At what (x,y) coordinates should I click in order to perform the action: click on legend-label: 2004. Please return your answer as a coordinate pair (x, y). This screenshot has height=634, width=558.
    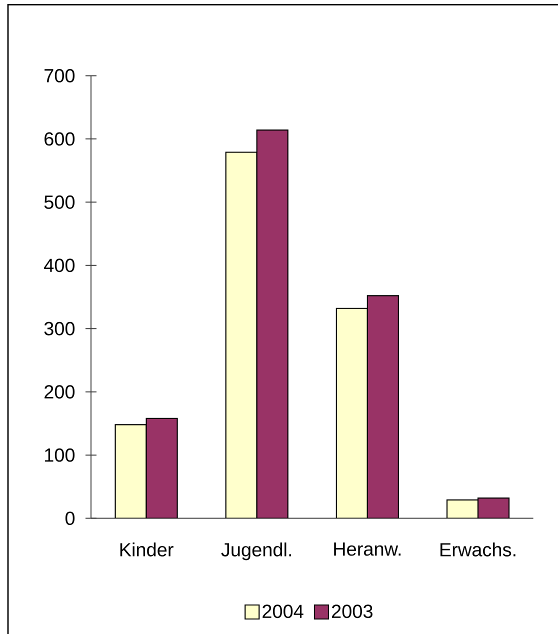
    Looking at the image, I should click on (283, 611).